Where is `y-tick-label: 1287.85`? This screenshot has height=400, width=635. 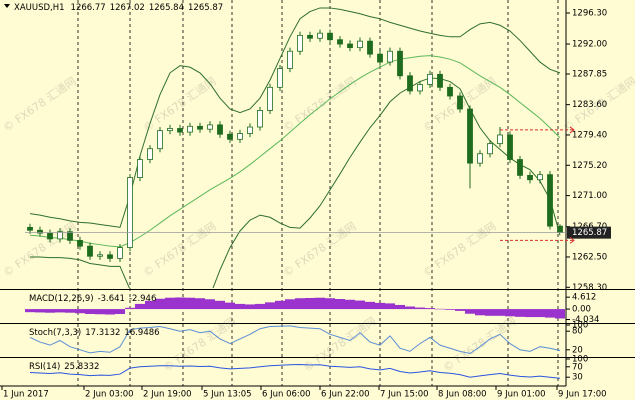
y-tick-label: 1287.85 is located at coordinates (589, 74).